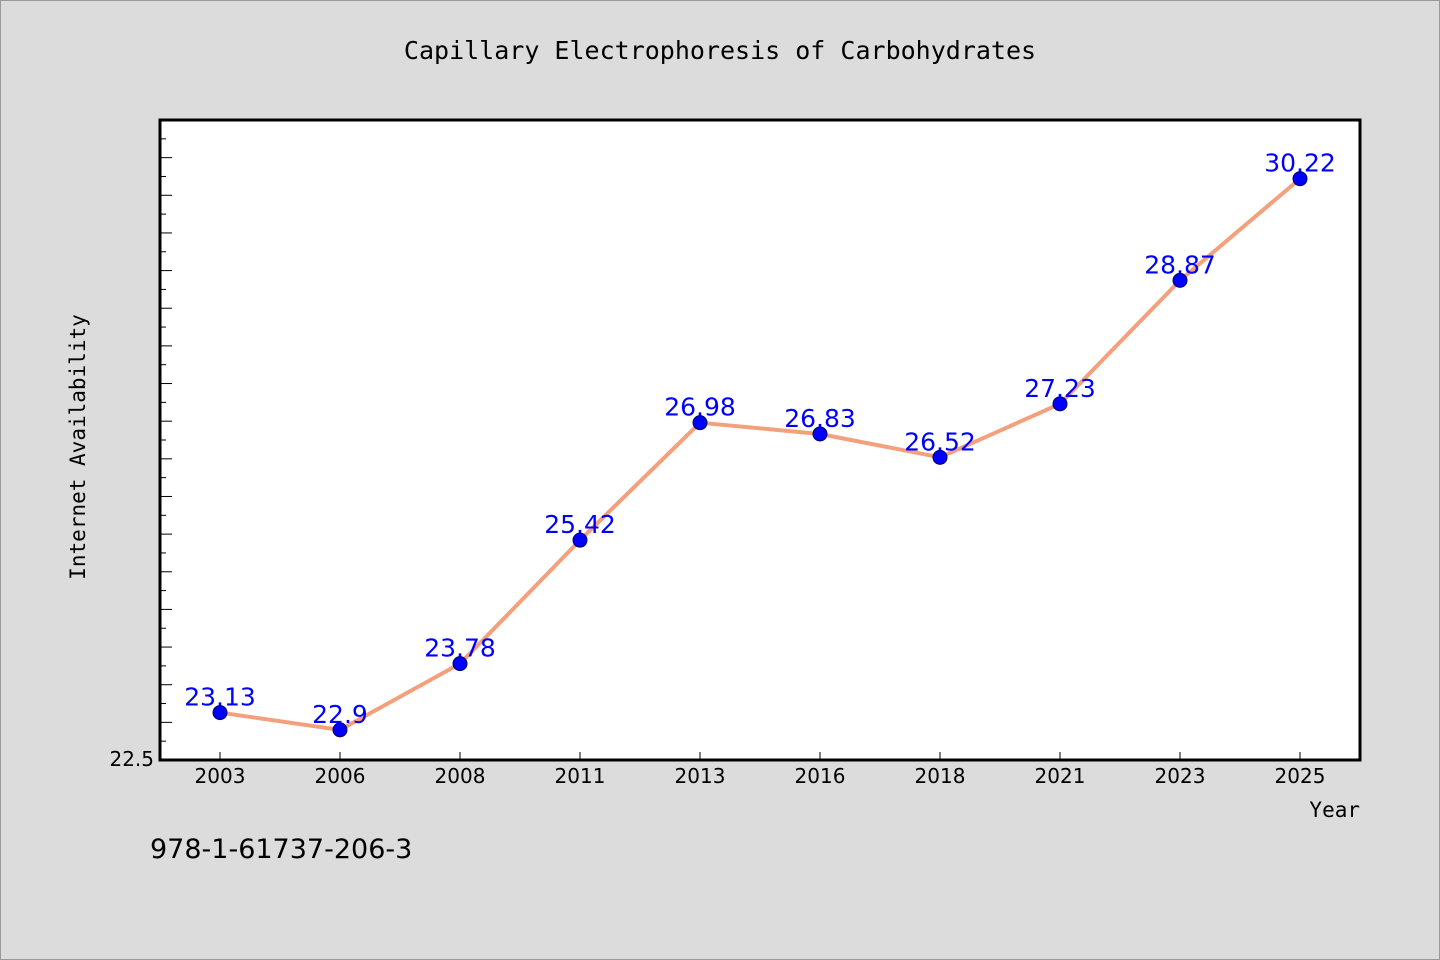 The height and width of the screenshot is (960, 1440). Describe the element at coordinates (281, 849) in the screenshot. I see `footnote-isbn: 978-1-61737-206-3` at that location.